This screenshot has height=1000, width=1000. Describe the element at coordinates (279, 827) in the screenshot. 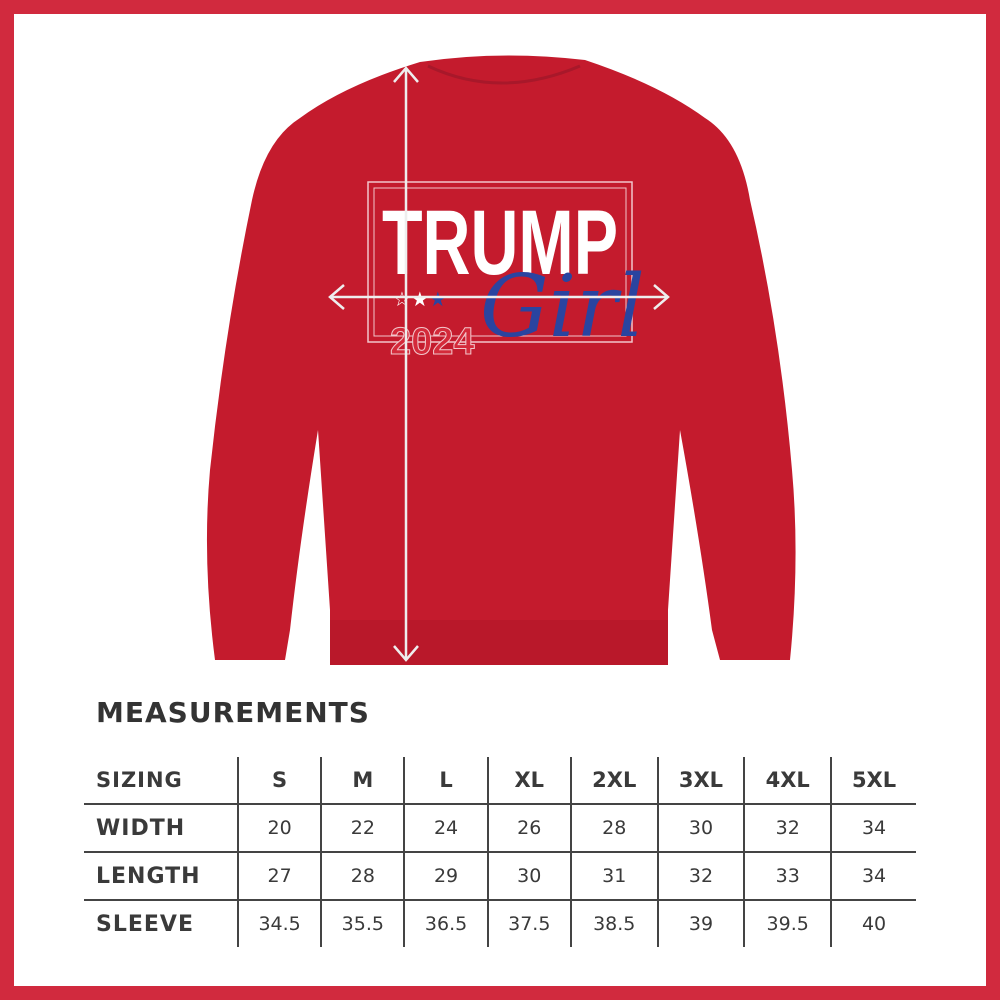

I see `table-cell: 20` at that location.